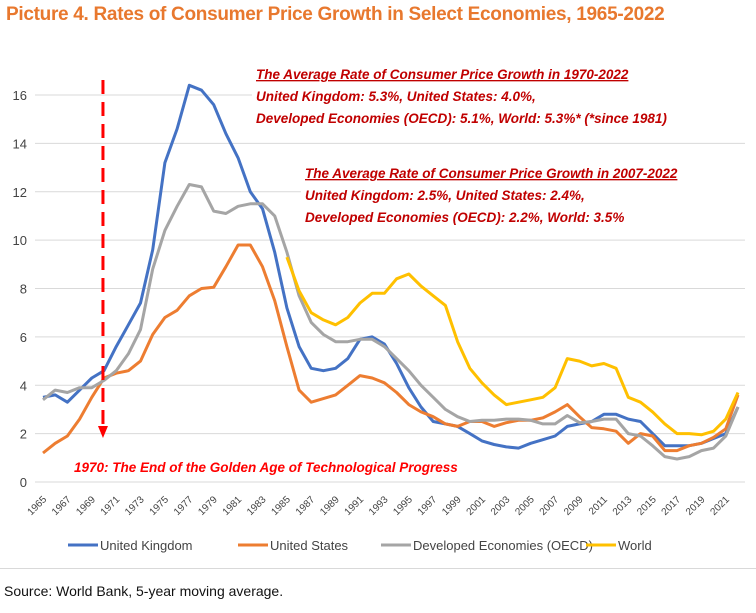 This screenshot has height=613, width=756. I want to click on y-tick-label: 16, so click(20, 95).